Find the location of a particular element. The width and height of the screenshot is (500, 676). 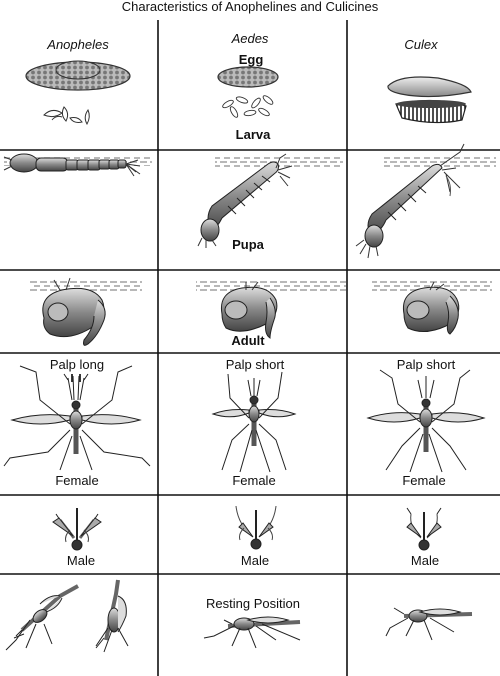

anopheles-larva is located at coordinates (72, 165).